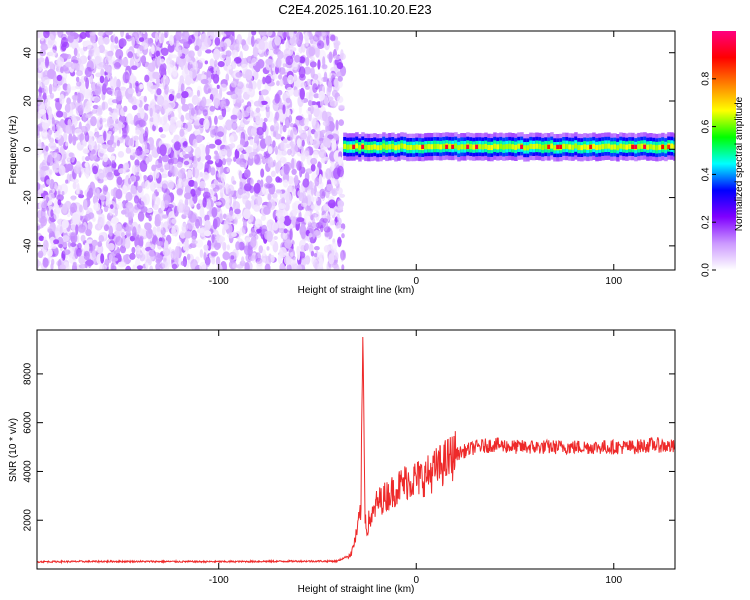  What do you see at coordinates (28, 149) in the screenshot?
I see `y-tick-label: 0` at bounding box center [28, 149].